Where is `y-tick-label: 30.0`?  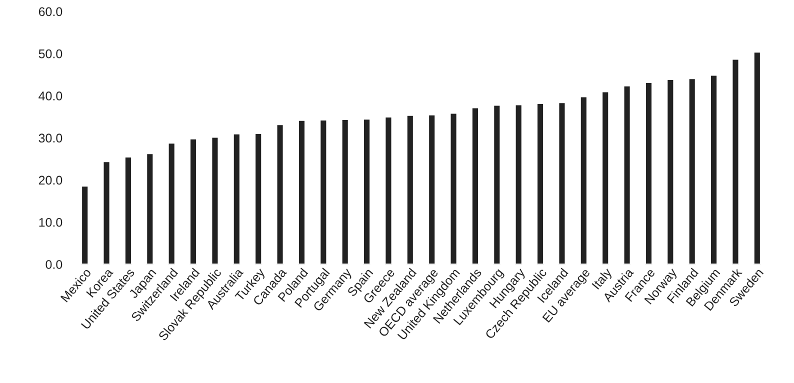
y-tick-label: 30.0 is located at coordinates (50, 138).